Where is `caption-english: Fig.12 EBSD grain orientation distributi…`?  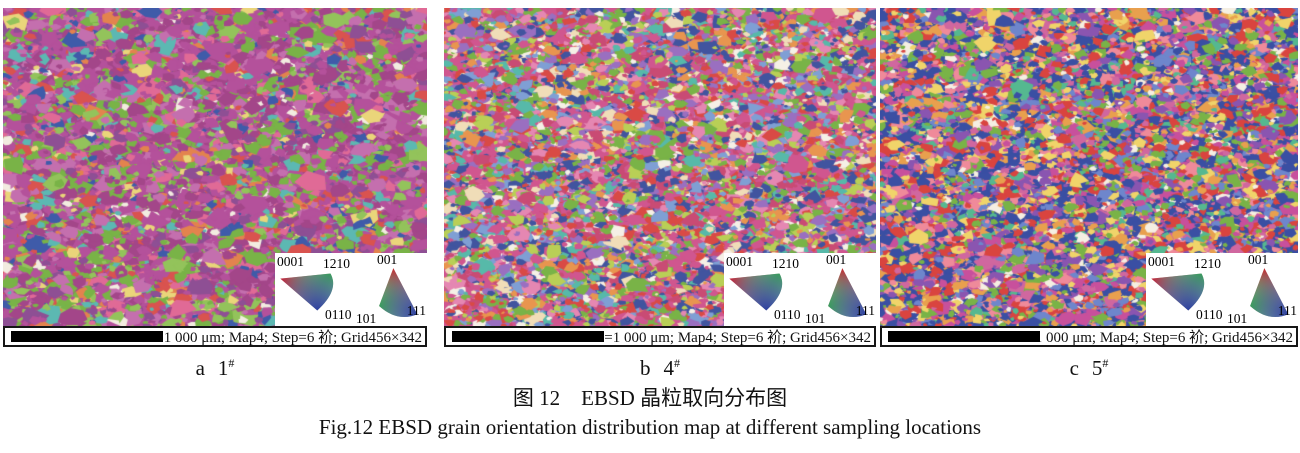
caption-english: Fig.12 EBSD grain orientation distributi… is located at coordinates (650, 427).